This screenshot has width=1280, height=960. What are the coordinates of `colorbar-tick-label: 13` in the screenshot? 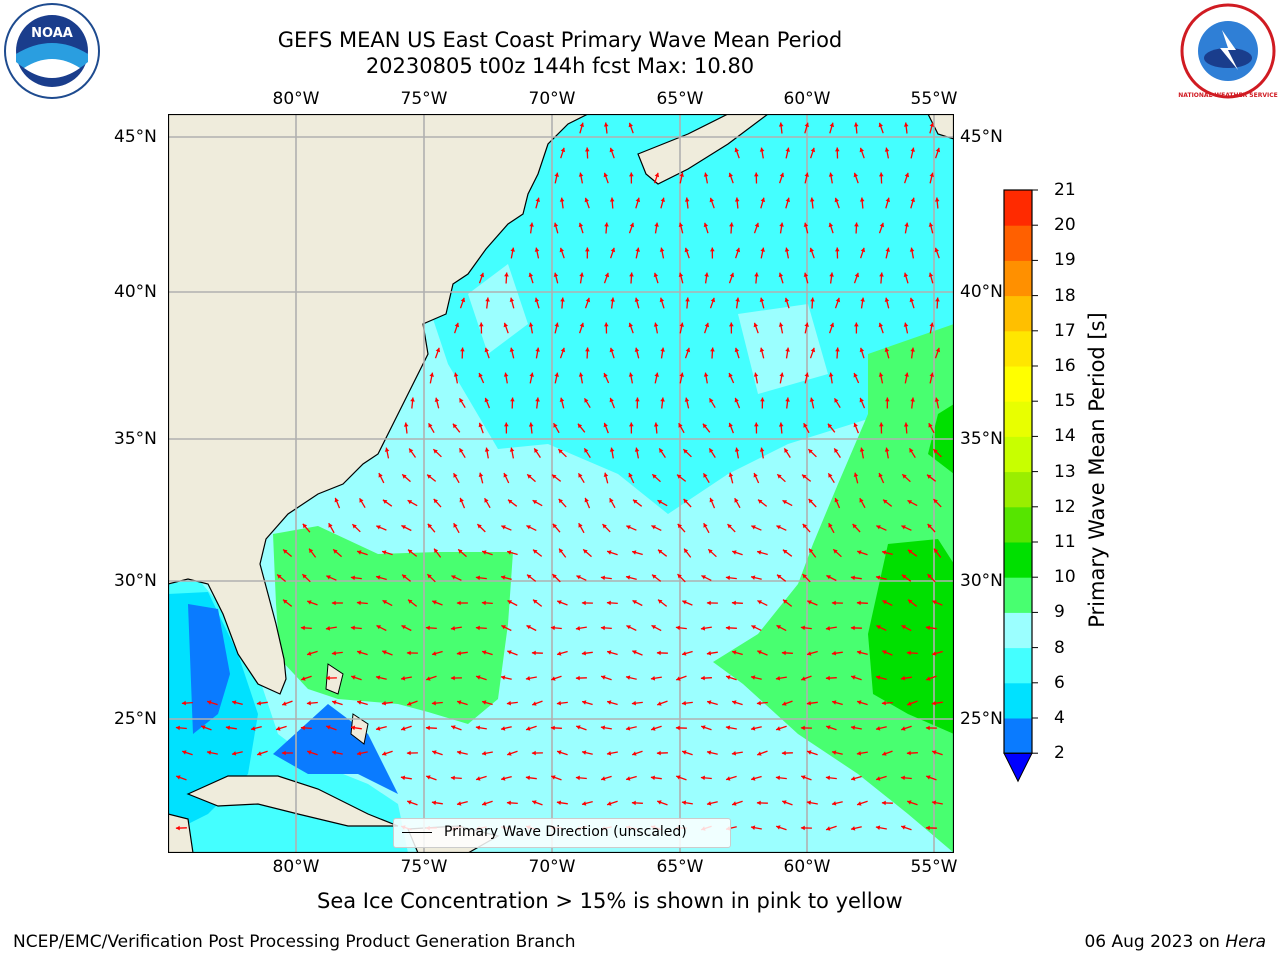 It's located at (1065, 471).